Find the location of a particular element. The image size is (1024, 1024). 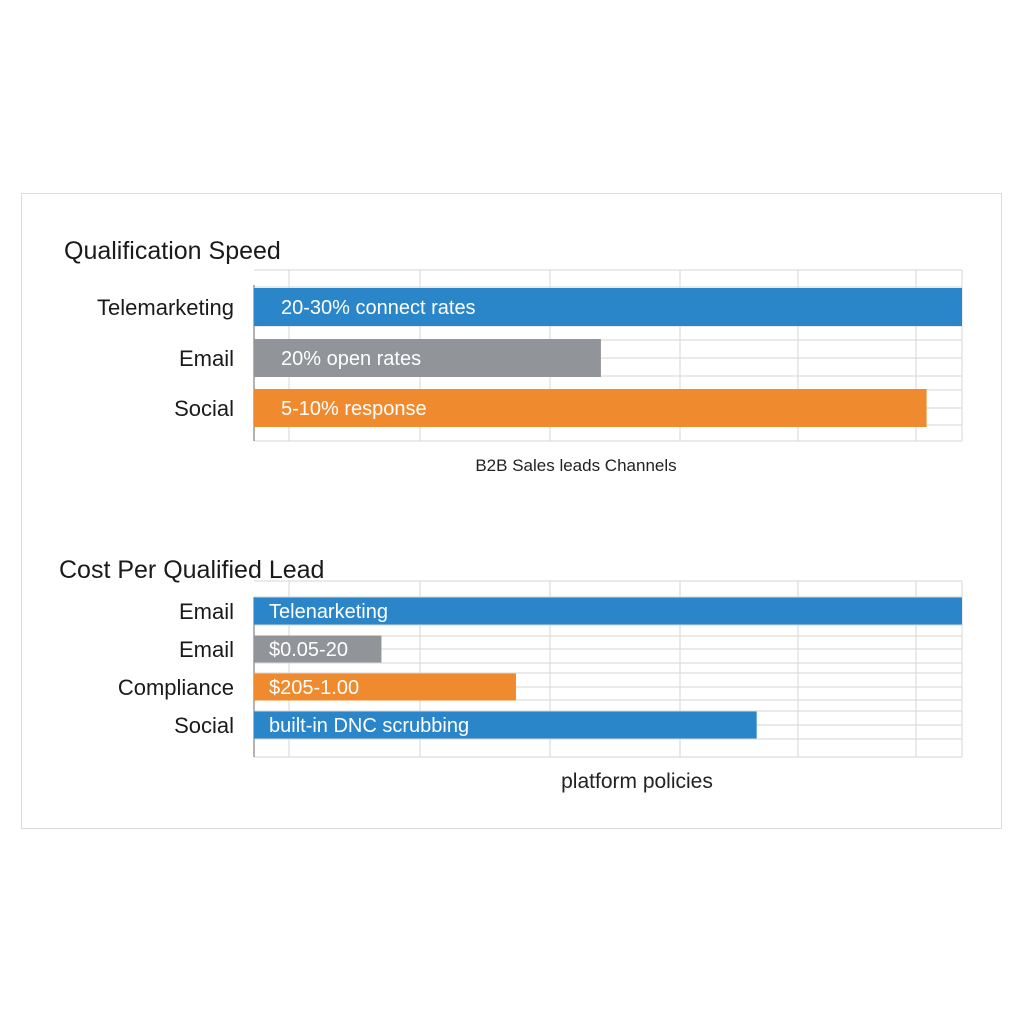

chart-title: Qualification Speed is located at coordinates (172, 251).